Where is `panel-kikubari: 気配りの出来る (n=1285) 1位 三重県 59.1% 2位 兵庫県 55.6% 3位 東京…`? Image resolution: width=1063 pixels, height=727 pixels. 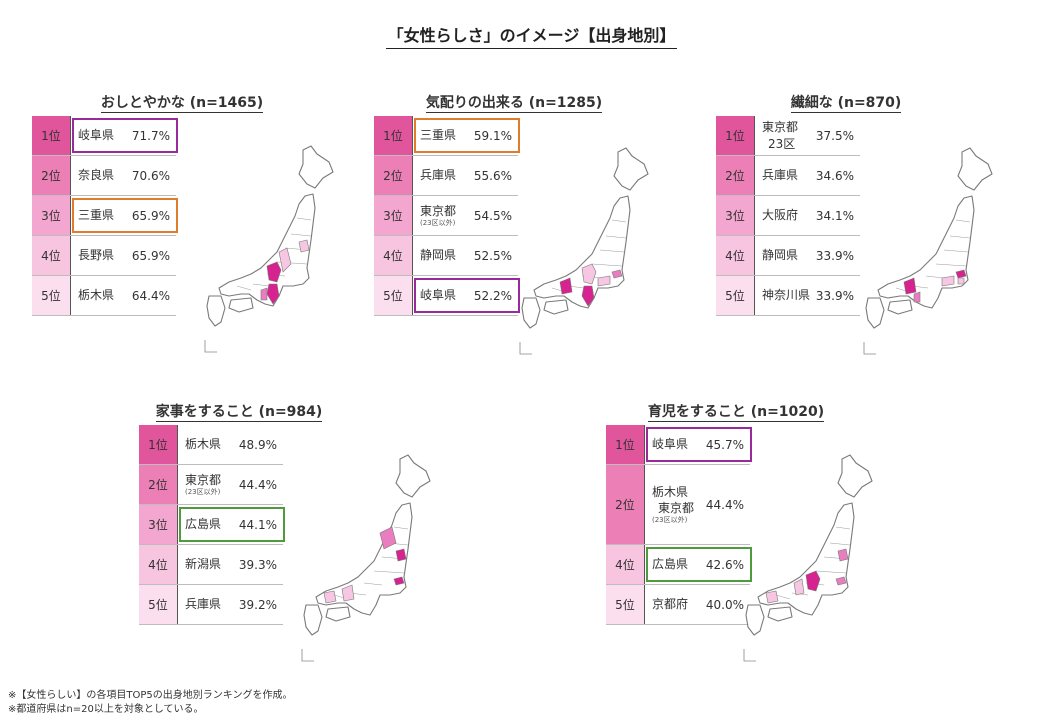
panel-kikubari: 気配りの出来る (n=1285) 1位 三重県 59.1% 2位 兵庫県 55.6% 3位 東京… is located at coordinates (534, 223).